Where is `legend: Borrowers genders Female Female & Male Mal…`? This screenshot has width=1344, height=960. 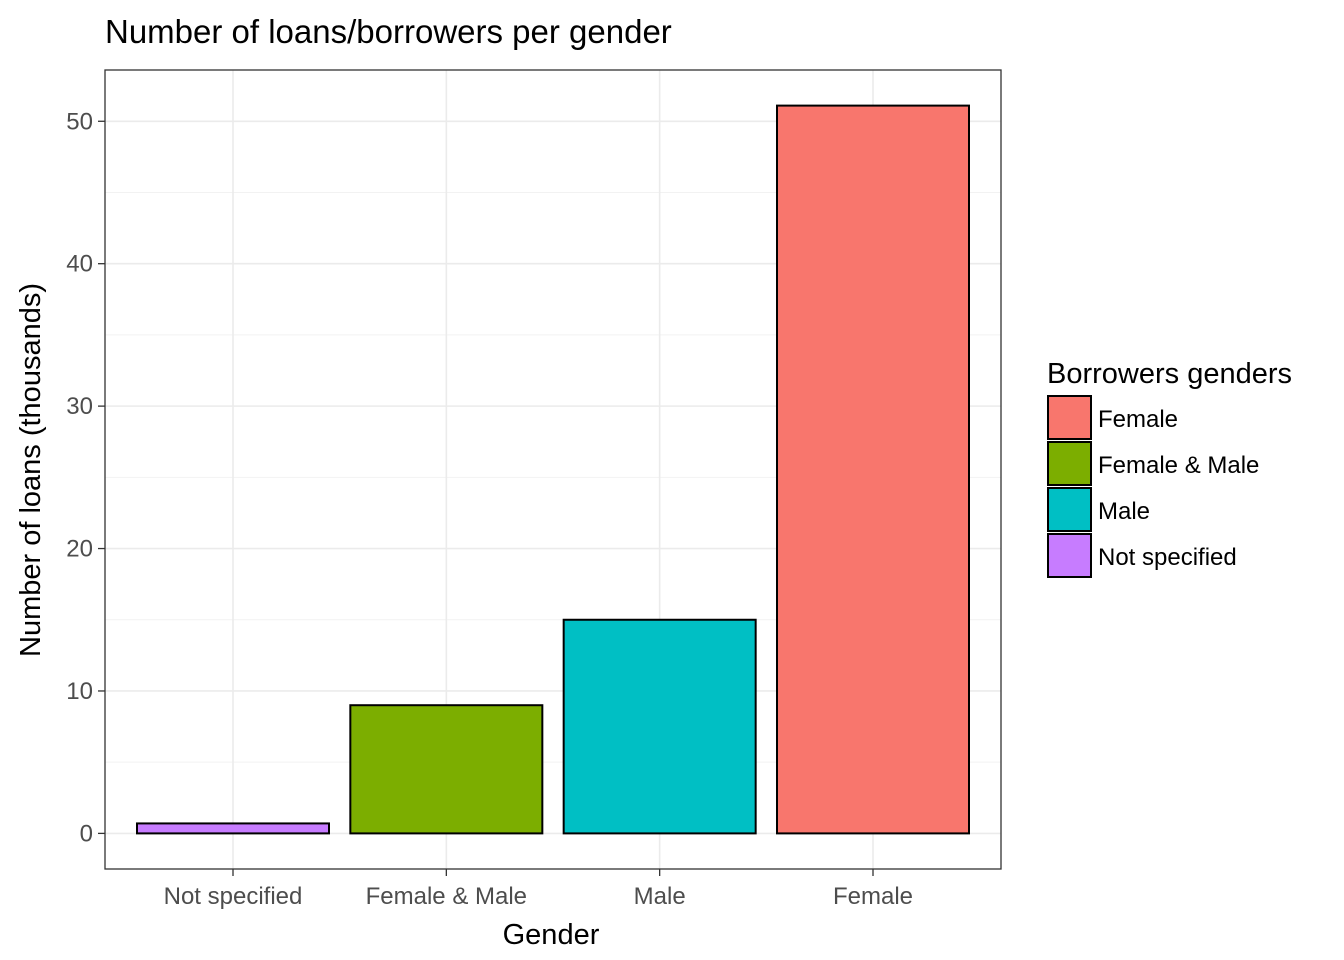 legend: Borrowers genders Female Female & Male Mal… is located at coordinates (1169, 468).